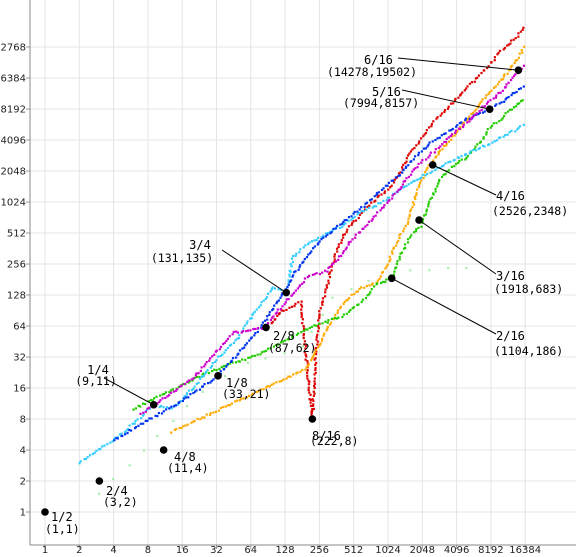 This screenshot has height=557, width=576. I want to click on highlighted-point-2-4: 2/4(3,2), so click(116, 493).